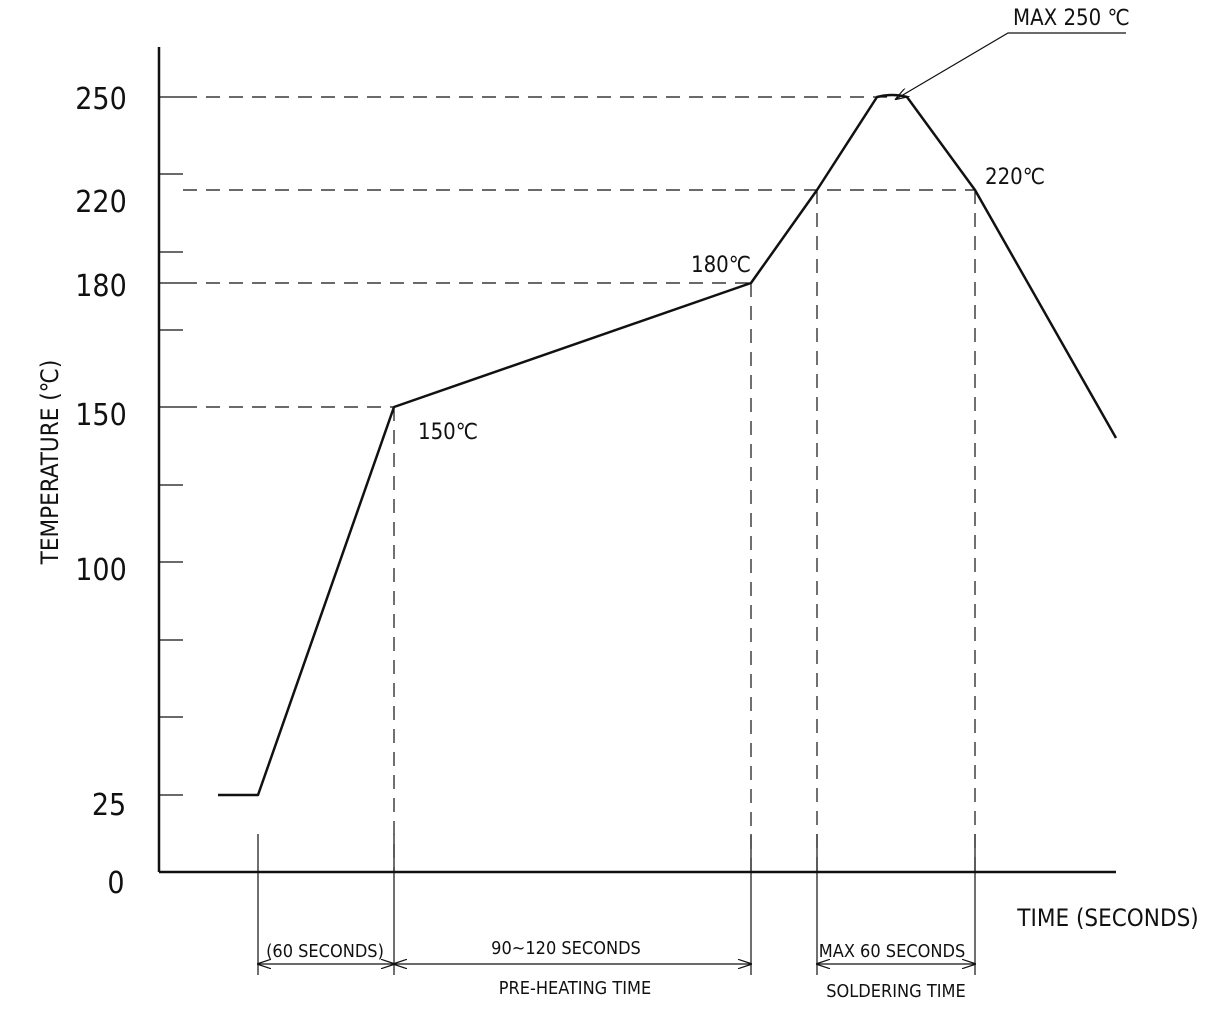 This screenshot has height=1012, width=1208. Describe the element at coordinates (1011, 65) in the screenshot. I see `peak-leader` at that location.